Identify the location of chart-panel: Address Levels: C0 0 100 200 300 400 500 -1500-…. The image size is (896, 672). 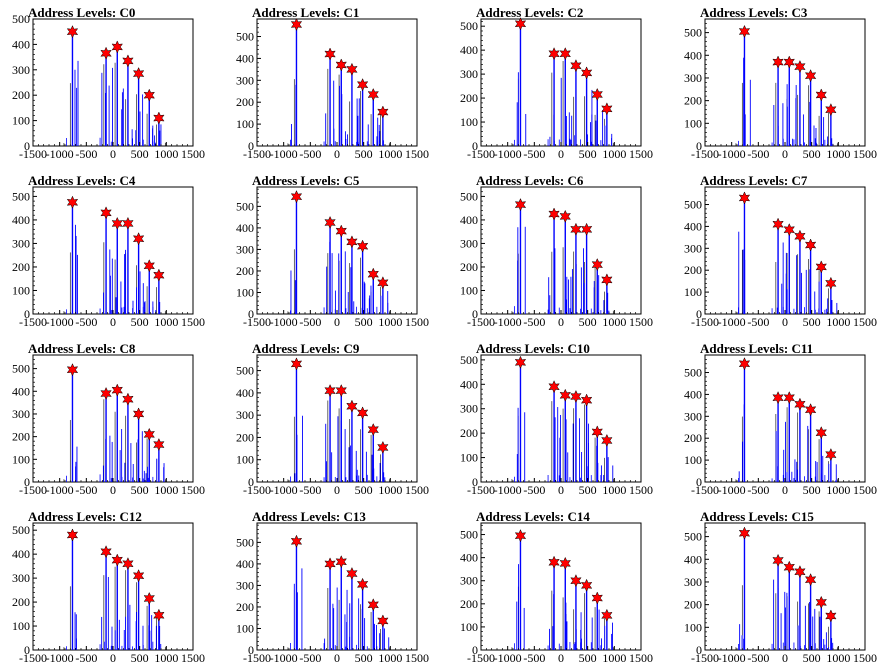
(112, 84).